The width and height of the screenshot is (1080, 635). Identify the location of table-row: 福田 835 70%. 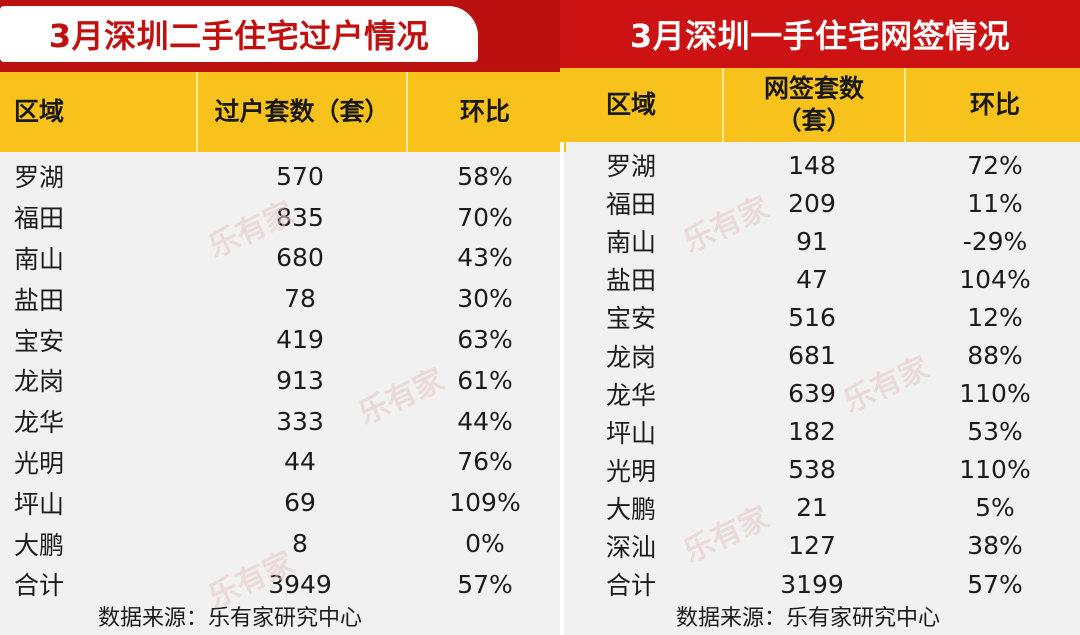
(283, 217).